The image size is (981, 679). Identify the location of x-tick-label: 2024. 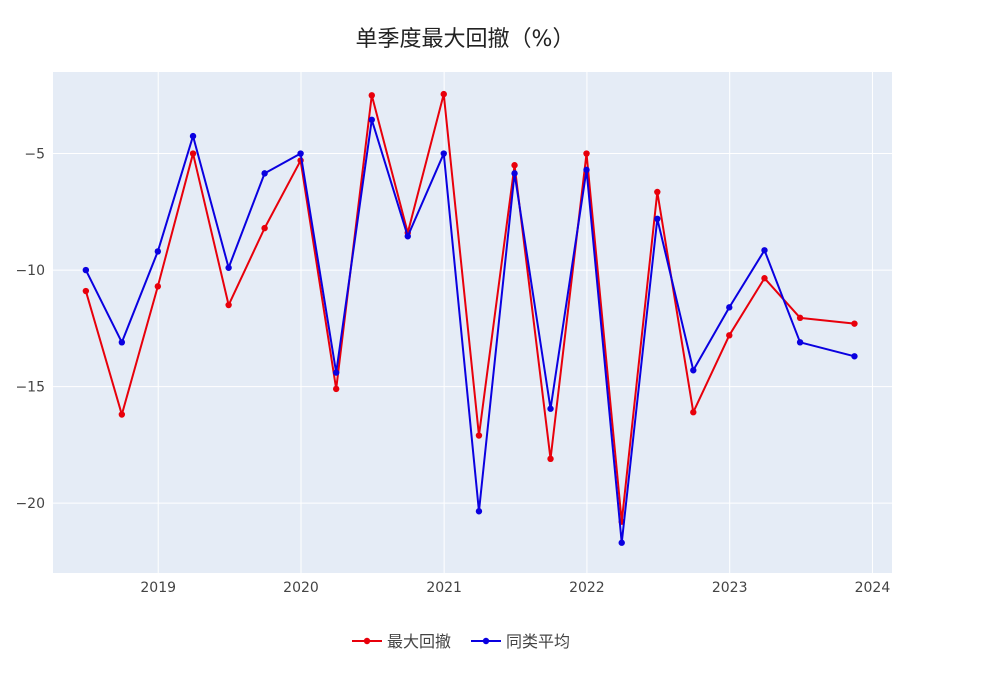
(873, 588).